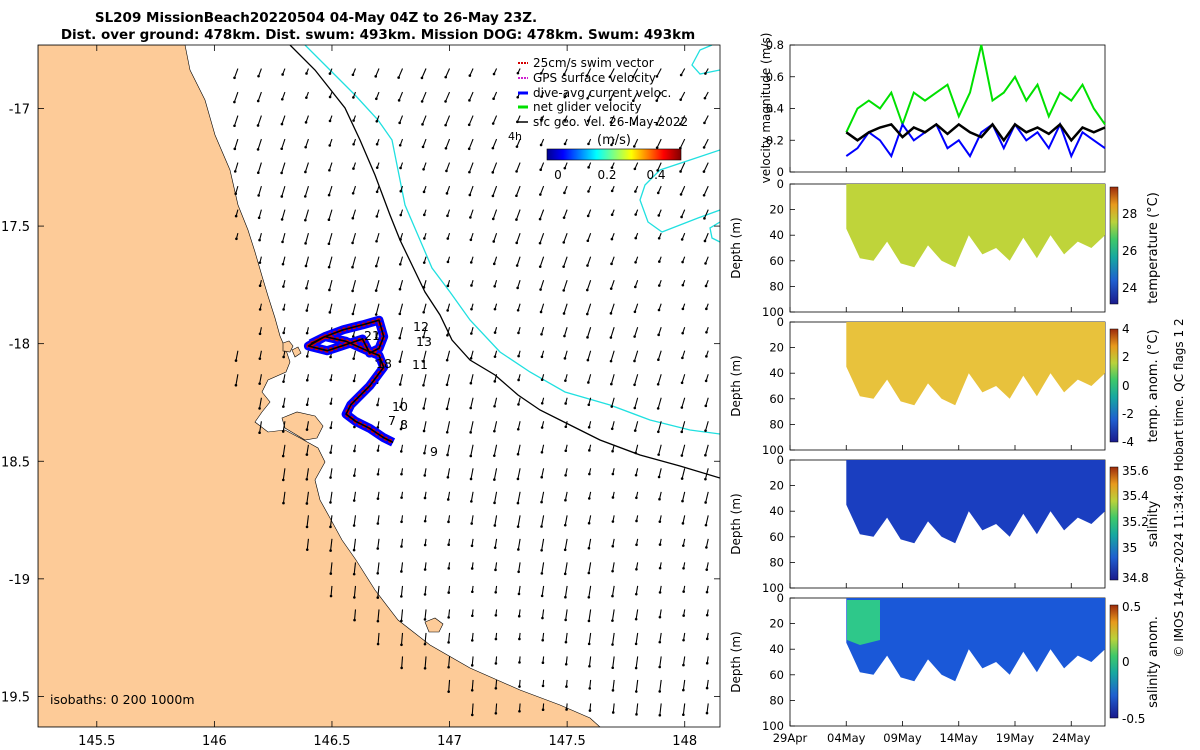 Image resolution: width=1200 pixels, height=750 pixels. Describe the element at coordinates (975, 88) in the screenshot. I see `velocity-series-line` at that location.